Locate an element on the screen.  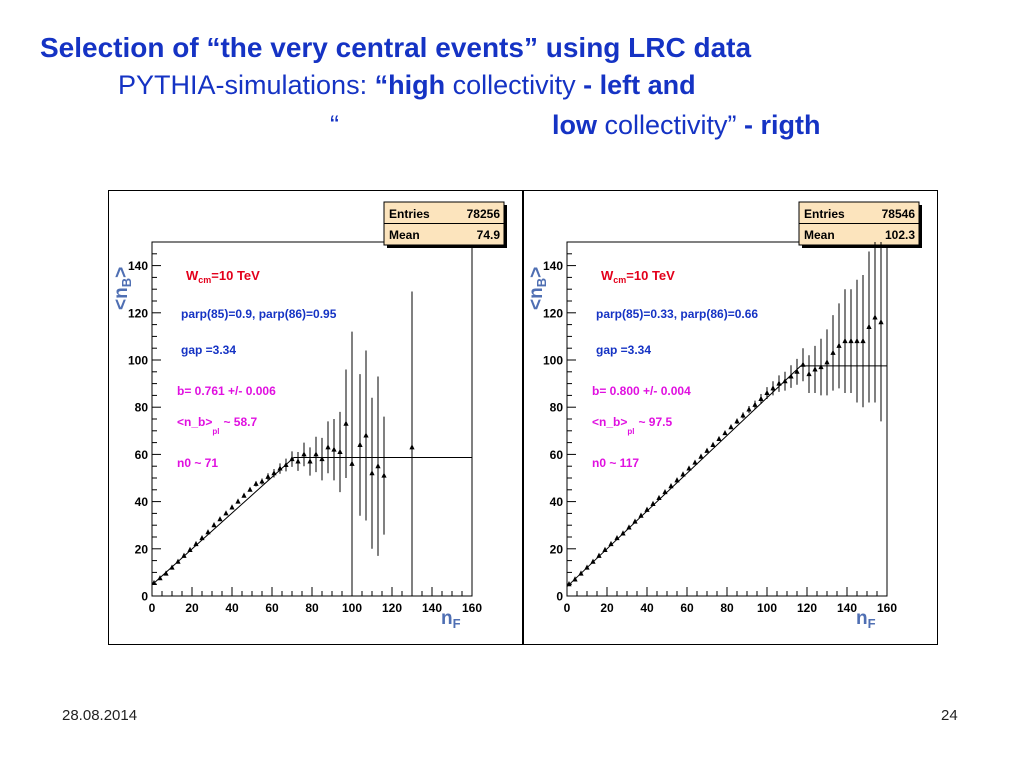
title-high: “high is located at coordinates (410, 85).